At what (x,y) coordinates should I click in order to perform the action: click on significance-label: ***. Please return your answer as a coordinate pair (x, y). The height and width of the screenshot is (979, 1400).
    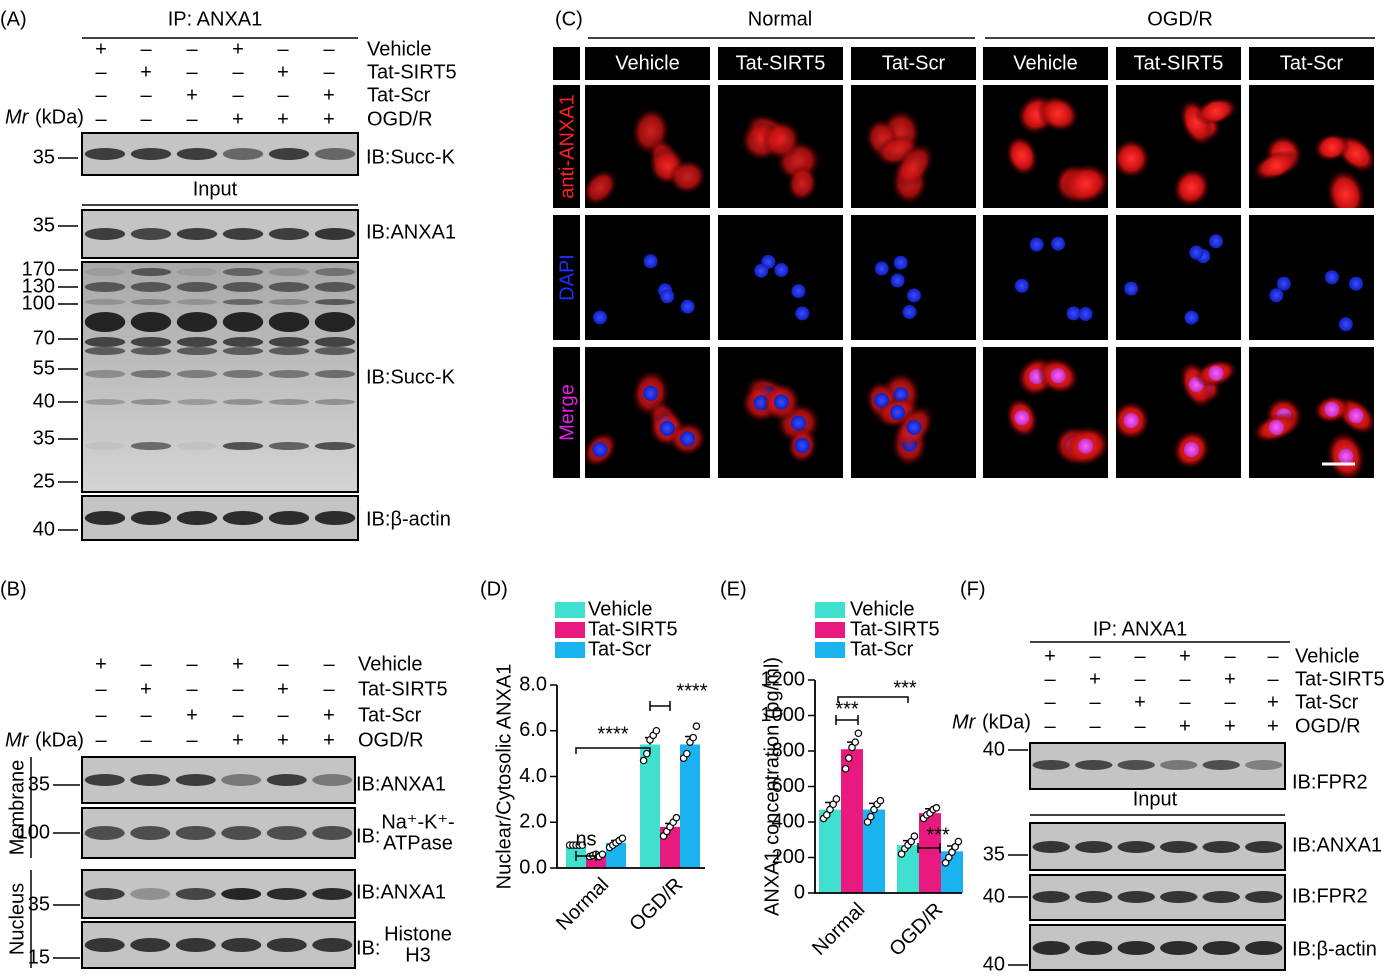
    Looking at the image, I should click on (905, 688).